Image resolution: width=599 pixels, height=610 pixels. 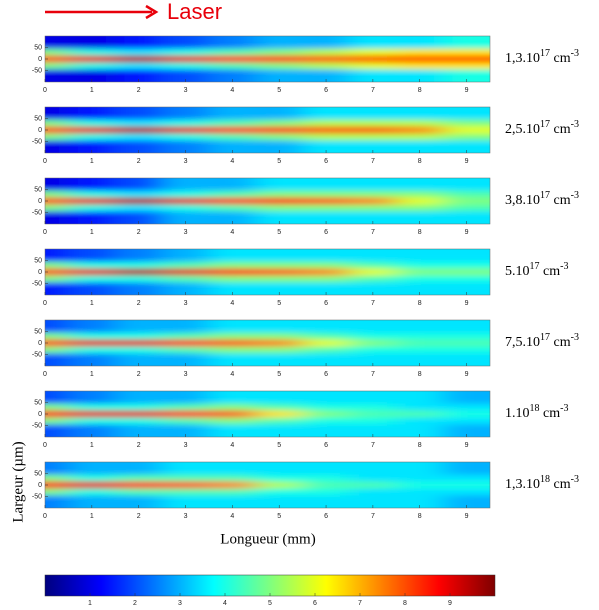 What do you see at coordinates (575, 195) in the screenshot?
I see `density-label-part: -3` at bounding box center [575, 195].